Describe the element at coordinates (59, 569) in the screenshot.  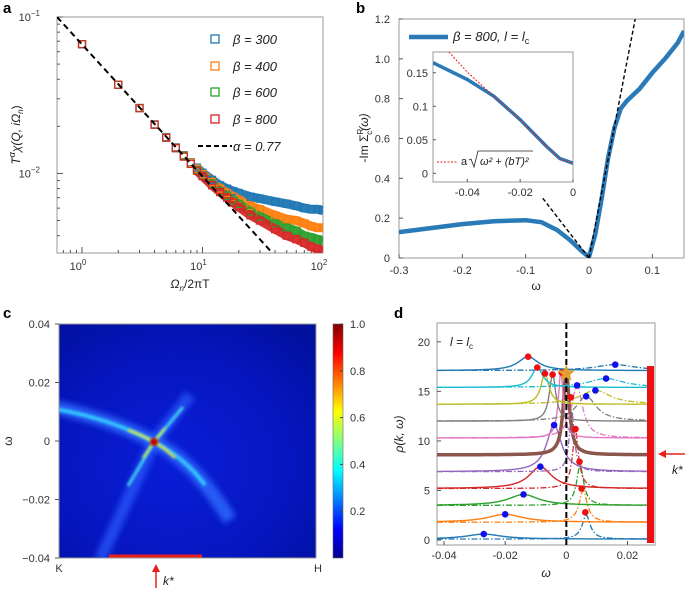
I see `x-tick-label-K: K` at that location.